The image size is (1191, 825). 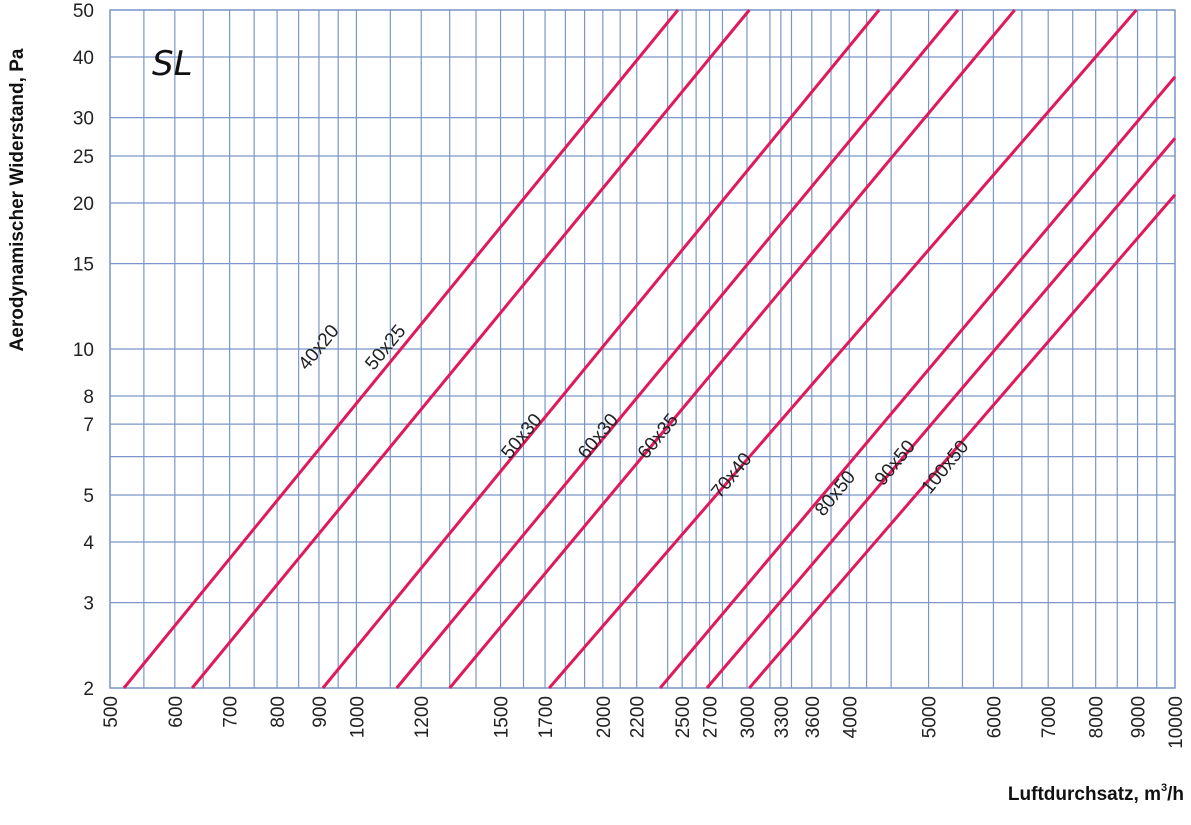 I want to click on x-tick-label: 5000, so click(x=930, y=717).